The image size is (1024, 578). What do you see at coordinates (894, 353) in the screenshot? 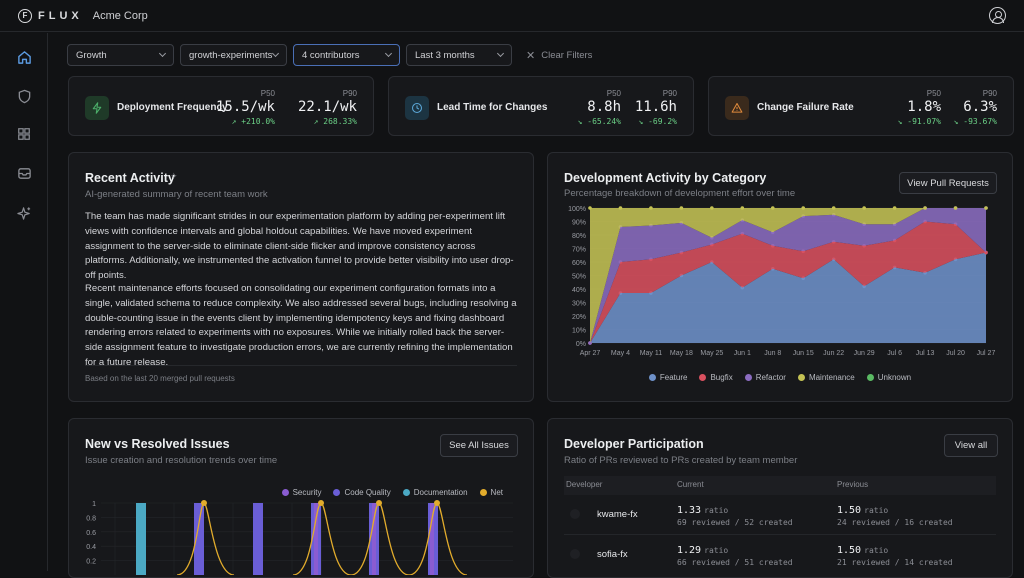
I see `x-tick-label: Jul 6` at bounding box center [894, 353].